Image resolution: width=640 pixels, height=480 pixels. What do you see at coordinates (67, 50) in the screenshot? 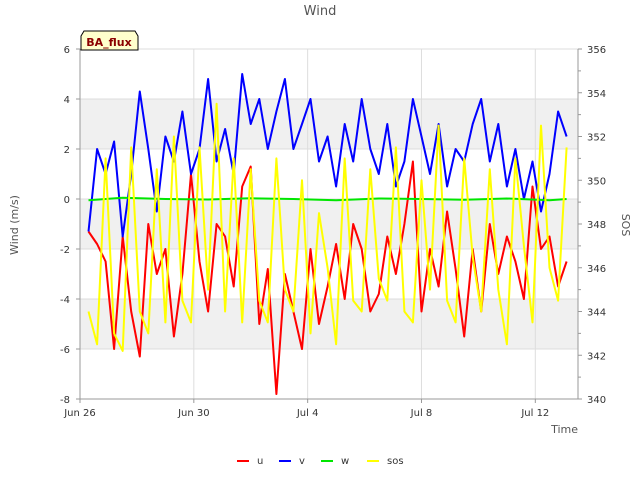
I see `y-tick-label: 6` at bounding box center [67, 50].